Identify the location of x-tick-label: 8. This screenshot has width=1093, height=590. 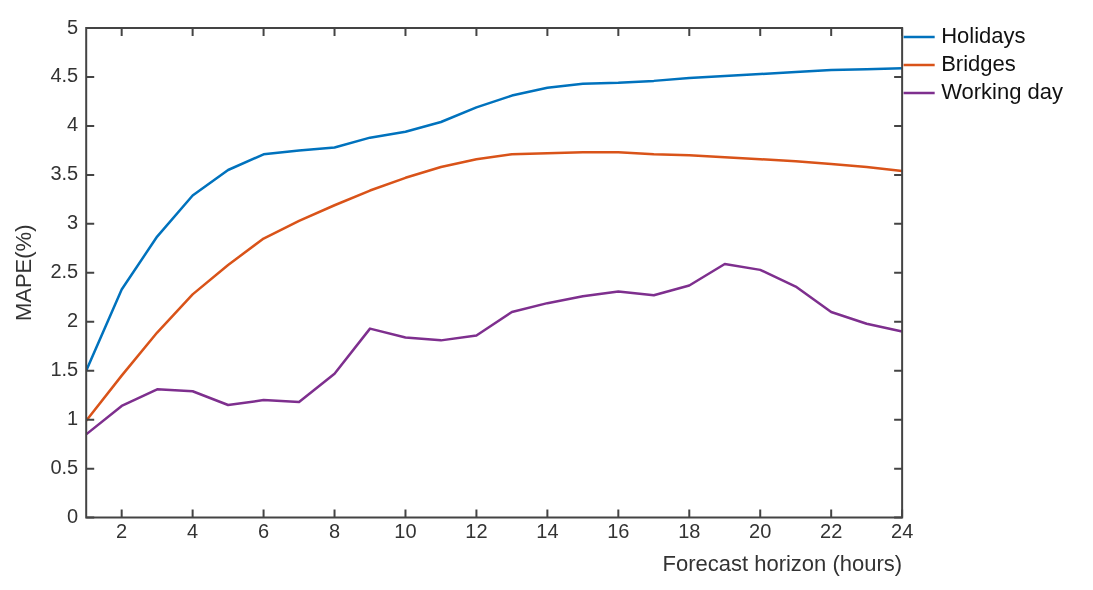
(334, 531).